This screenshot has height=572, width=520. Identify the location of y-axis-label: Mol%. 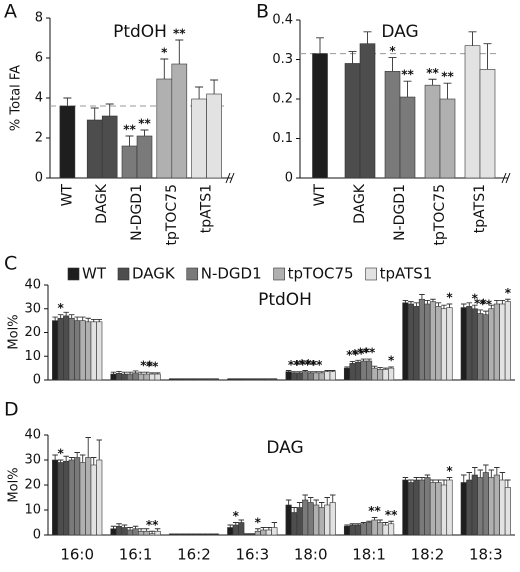
(14, 484).